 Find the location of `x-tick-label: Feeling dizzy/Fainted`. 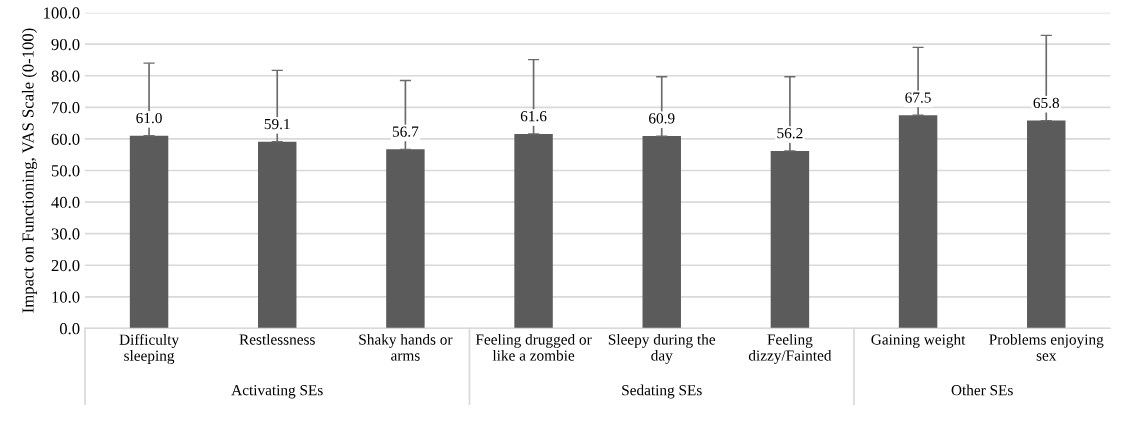

x-tick-label: Feeling dizzy/Fainted is located at coordinates (790, 348).